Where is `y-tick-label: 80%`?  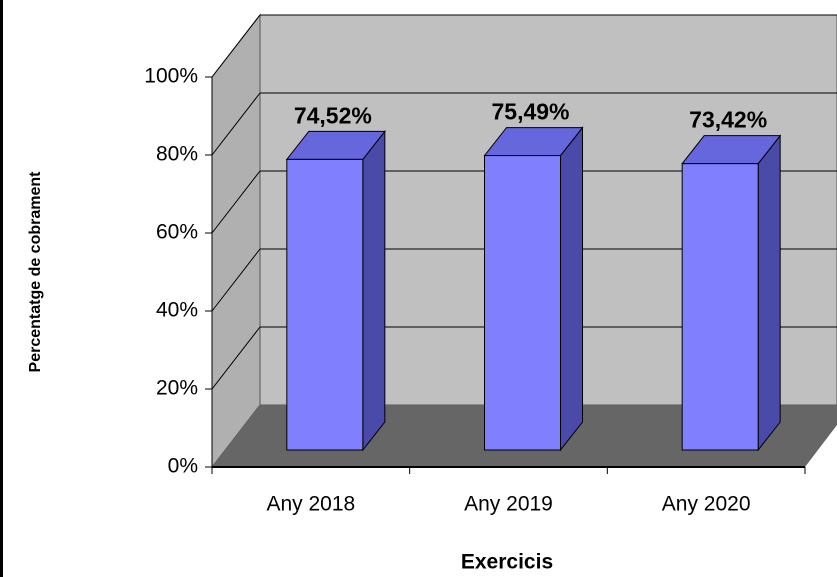 y-tick-label: 80% is located at coordinates (177, 154).